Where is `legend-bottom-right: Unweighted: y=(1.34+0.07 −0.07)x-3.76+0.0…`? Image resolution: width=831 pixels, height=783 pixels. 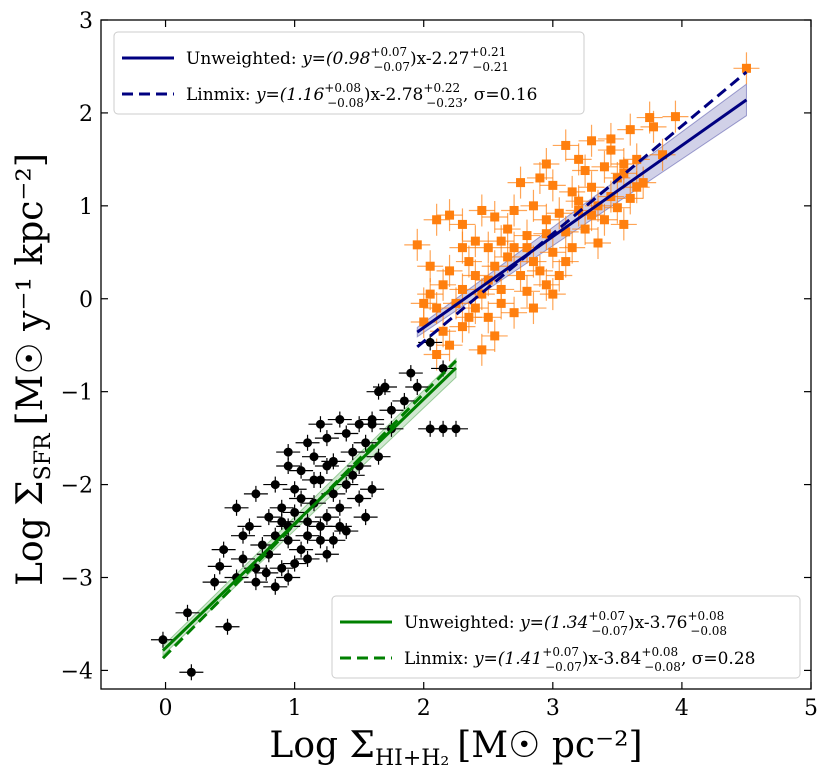 legend-bottom-right: Unweighted: y=(1.34+0.07 −0.07)x-3.76+0.0… is located at coordinates (566, 637).